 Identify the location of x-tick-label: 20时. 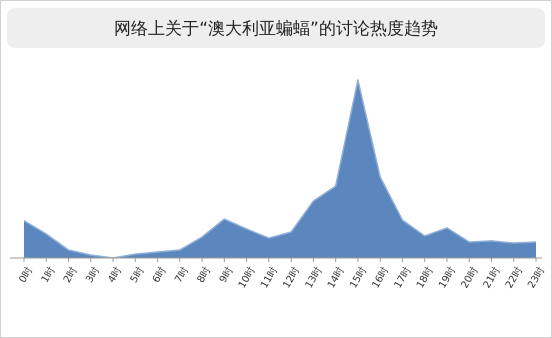
(469, 277).